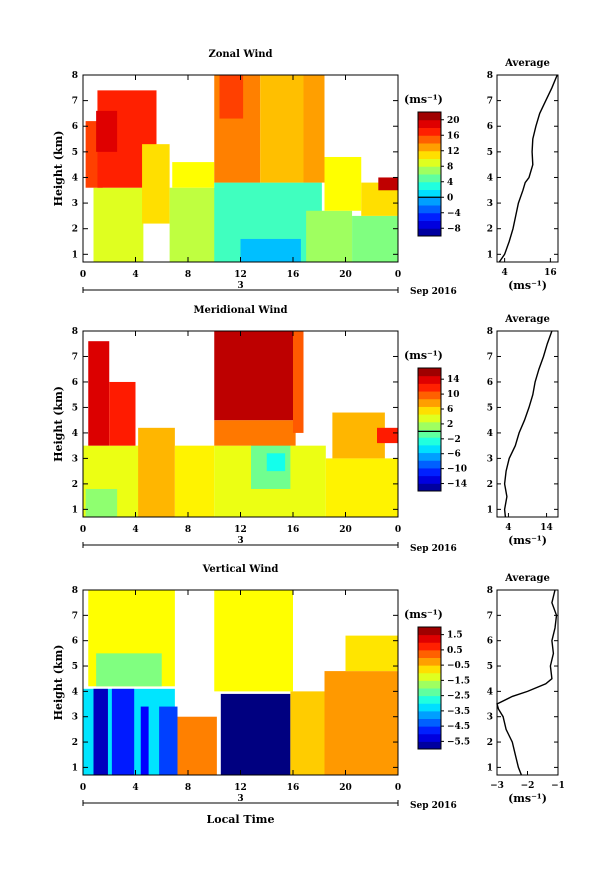 Image resolution: width=611 pixels, height=873 pixels. Describe the element at coordinates (75, 667) in the screenshot. I see `y-tick-label: 5` at that location.